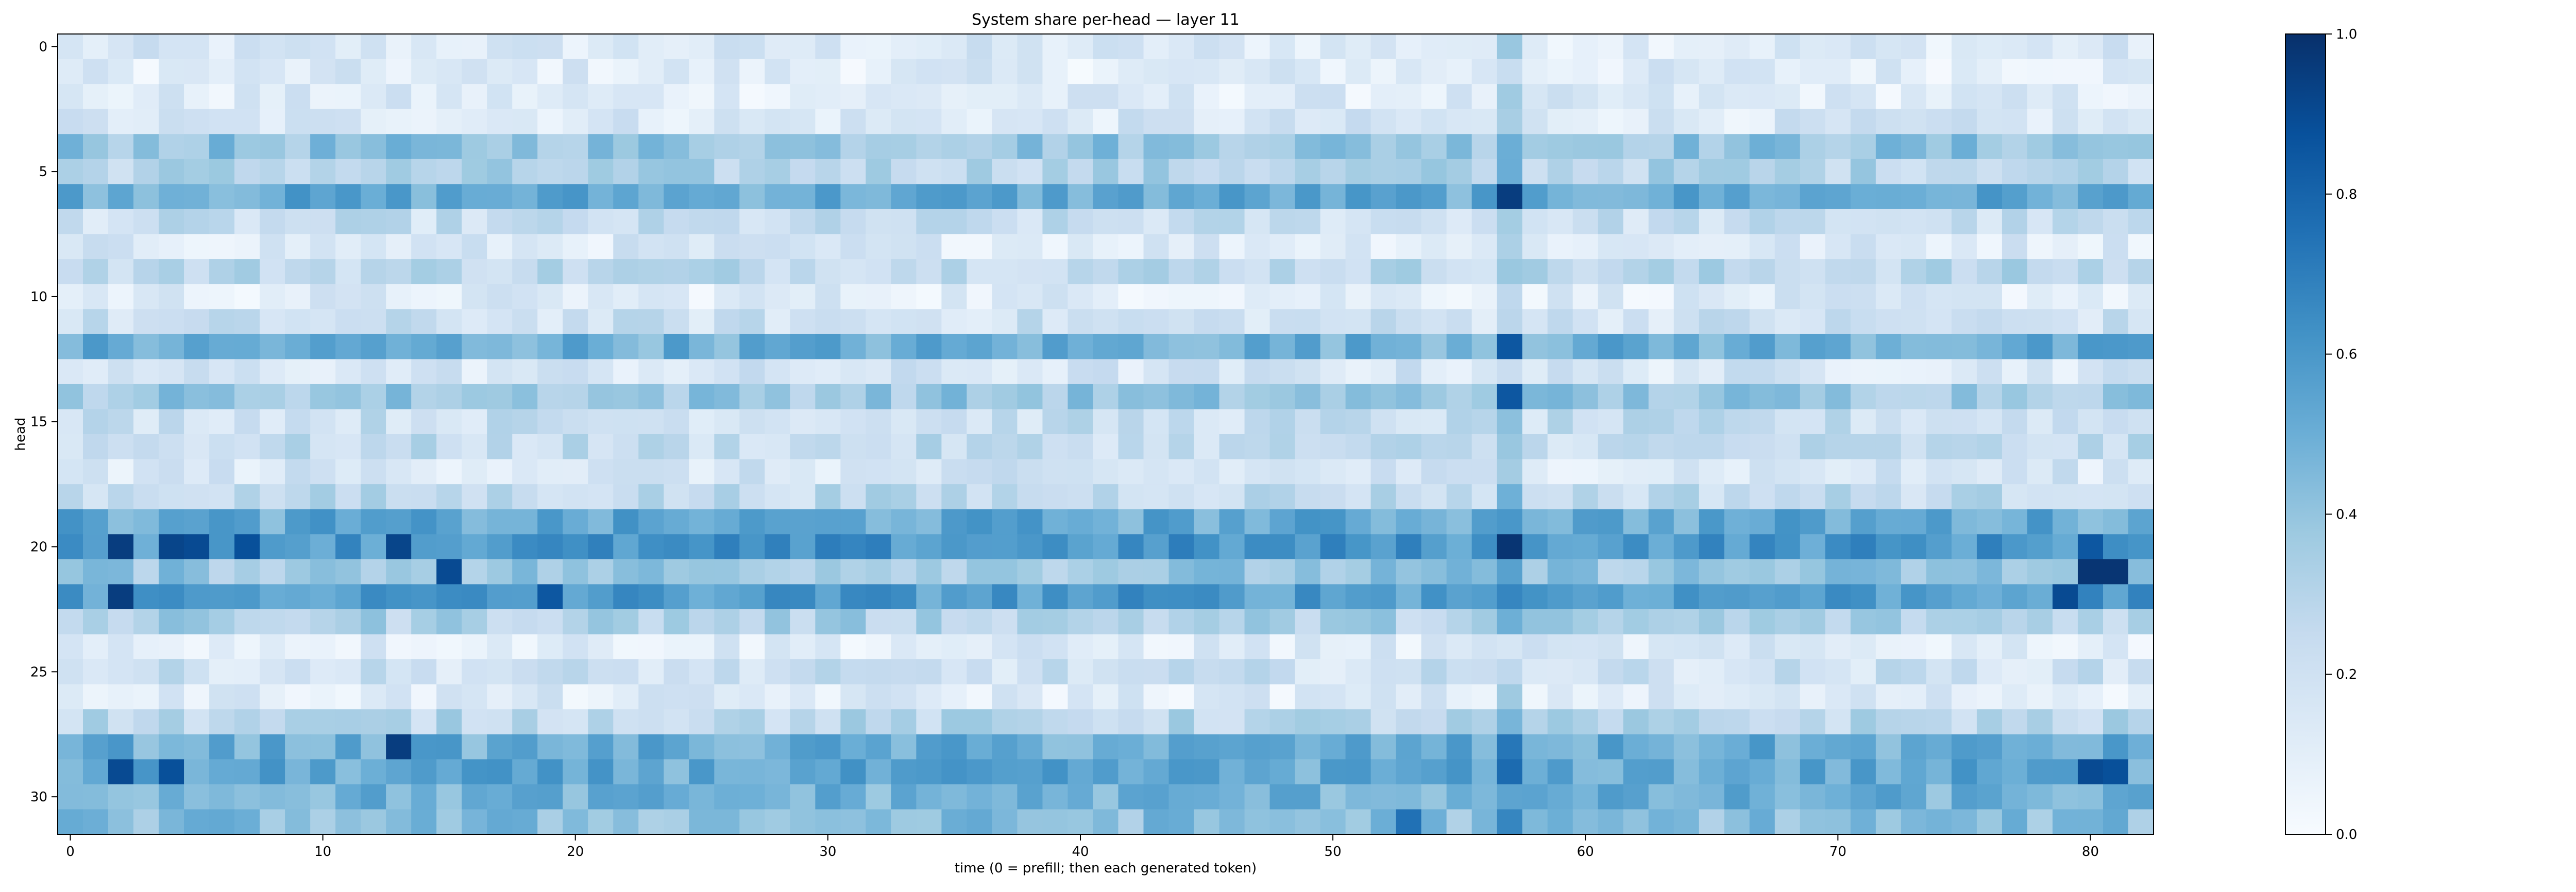  Describe the element at coordinates (2347, 34) in the screenshot. I see `colorbar-tick-label: 1.0` at that location.